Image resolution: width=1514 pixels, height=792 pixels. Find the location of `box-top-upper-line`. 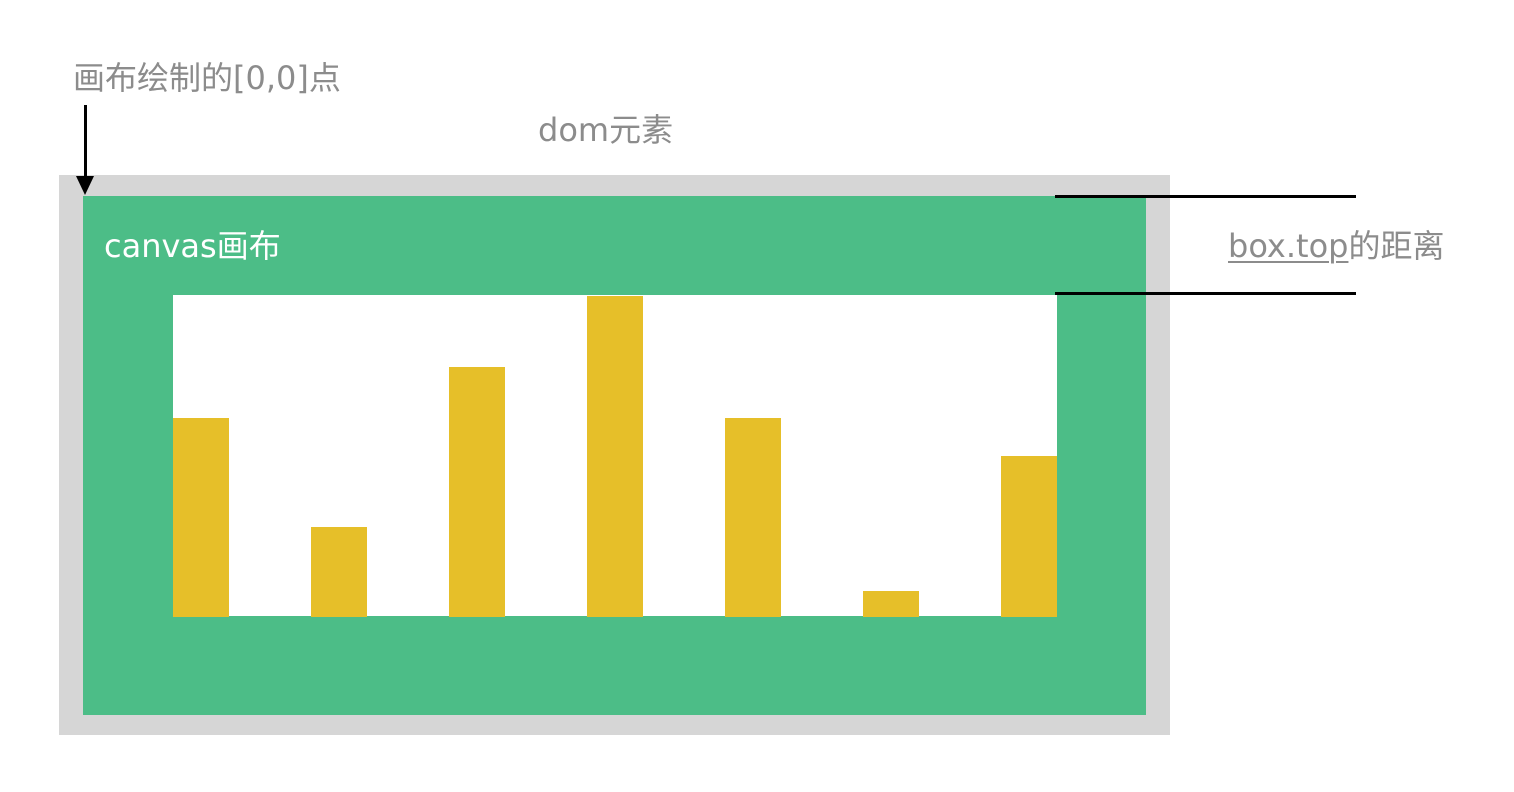

box-top-upper-line is located at coordinates (1205, 196).